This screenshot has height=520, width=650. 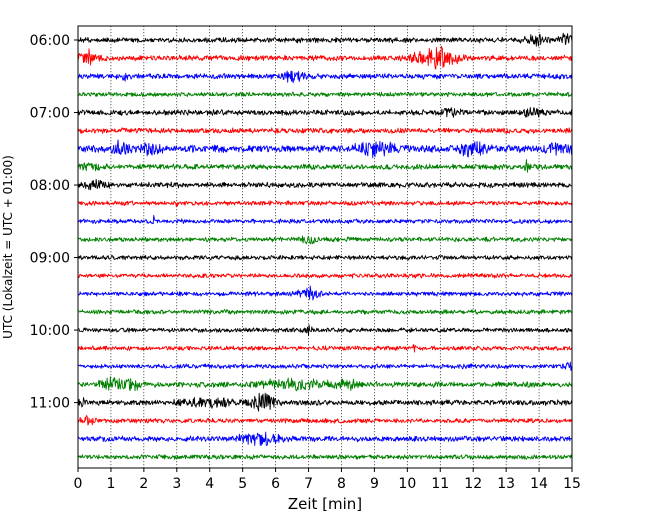 What do you see at coordinates (143, 484) in the screenshot?
I see `x-tick-label: 2` at bounding box center [143, 484].